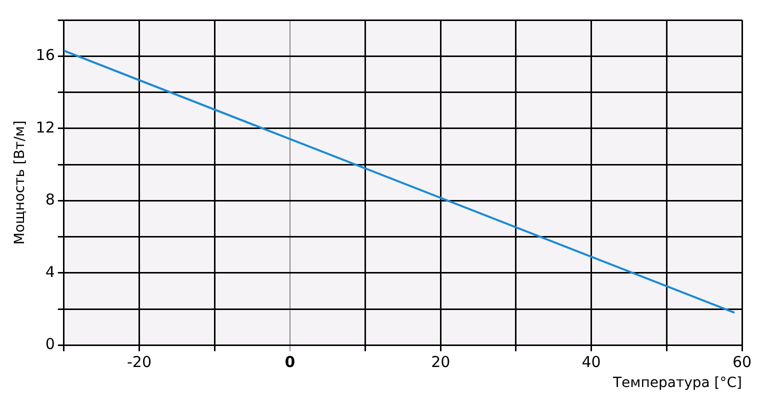 Image resolution: width=770 pixels, height=400 pixels. Describe the element at coordinates (50, 344) in the screenshot. I see `y-tick-label: 0` at that location.